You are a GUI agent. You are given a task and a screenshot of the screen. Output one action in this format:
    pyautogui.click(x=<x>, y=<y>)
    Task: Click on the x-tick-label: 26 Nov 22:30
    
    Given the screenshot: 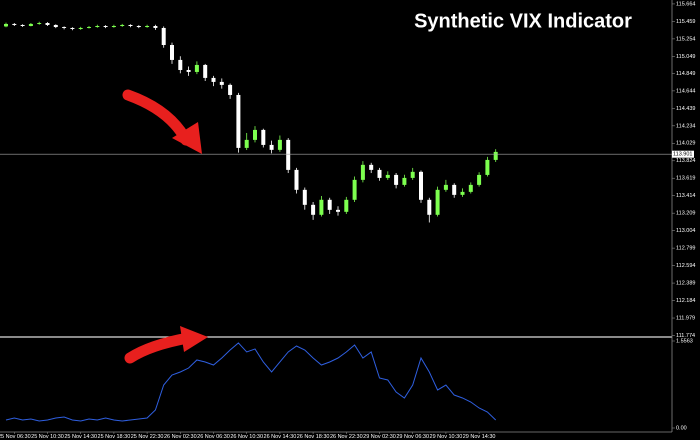 What is the action you would take?
    pyautogui.click(x=346, y=437)
    